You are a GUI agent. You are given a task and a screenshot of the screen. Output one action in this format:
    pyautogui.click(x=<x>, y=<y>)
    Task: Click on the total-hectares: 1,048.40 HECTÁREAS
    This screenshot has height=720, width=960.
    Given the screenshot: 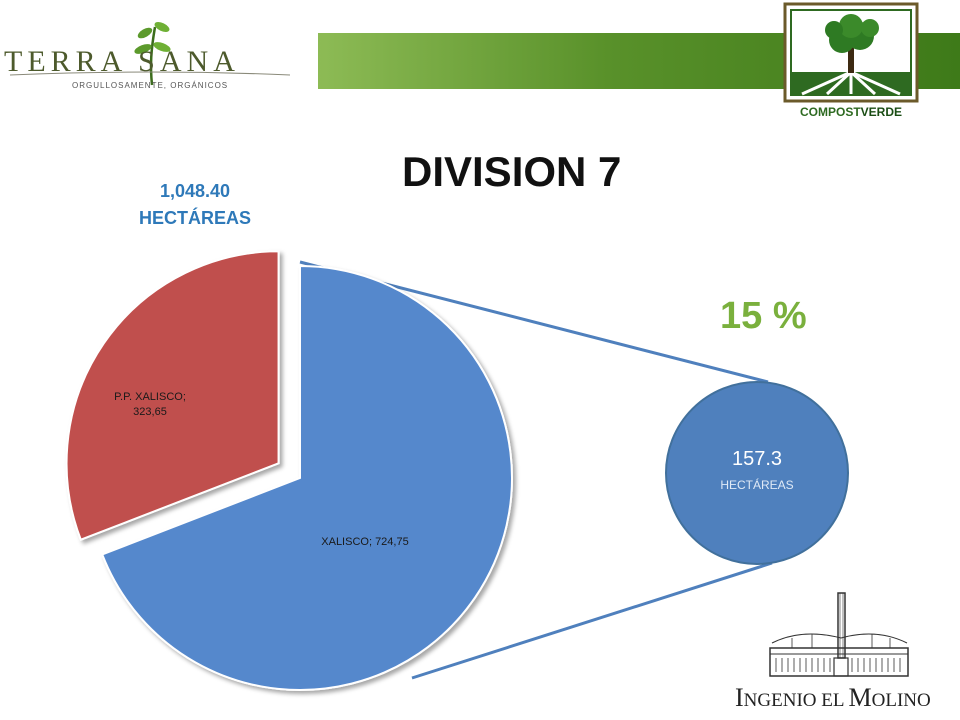 What is the action you would take?
    pyautogui.click(x=195, y=205)
    